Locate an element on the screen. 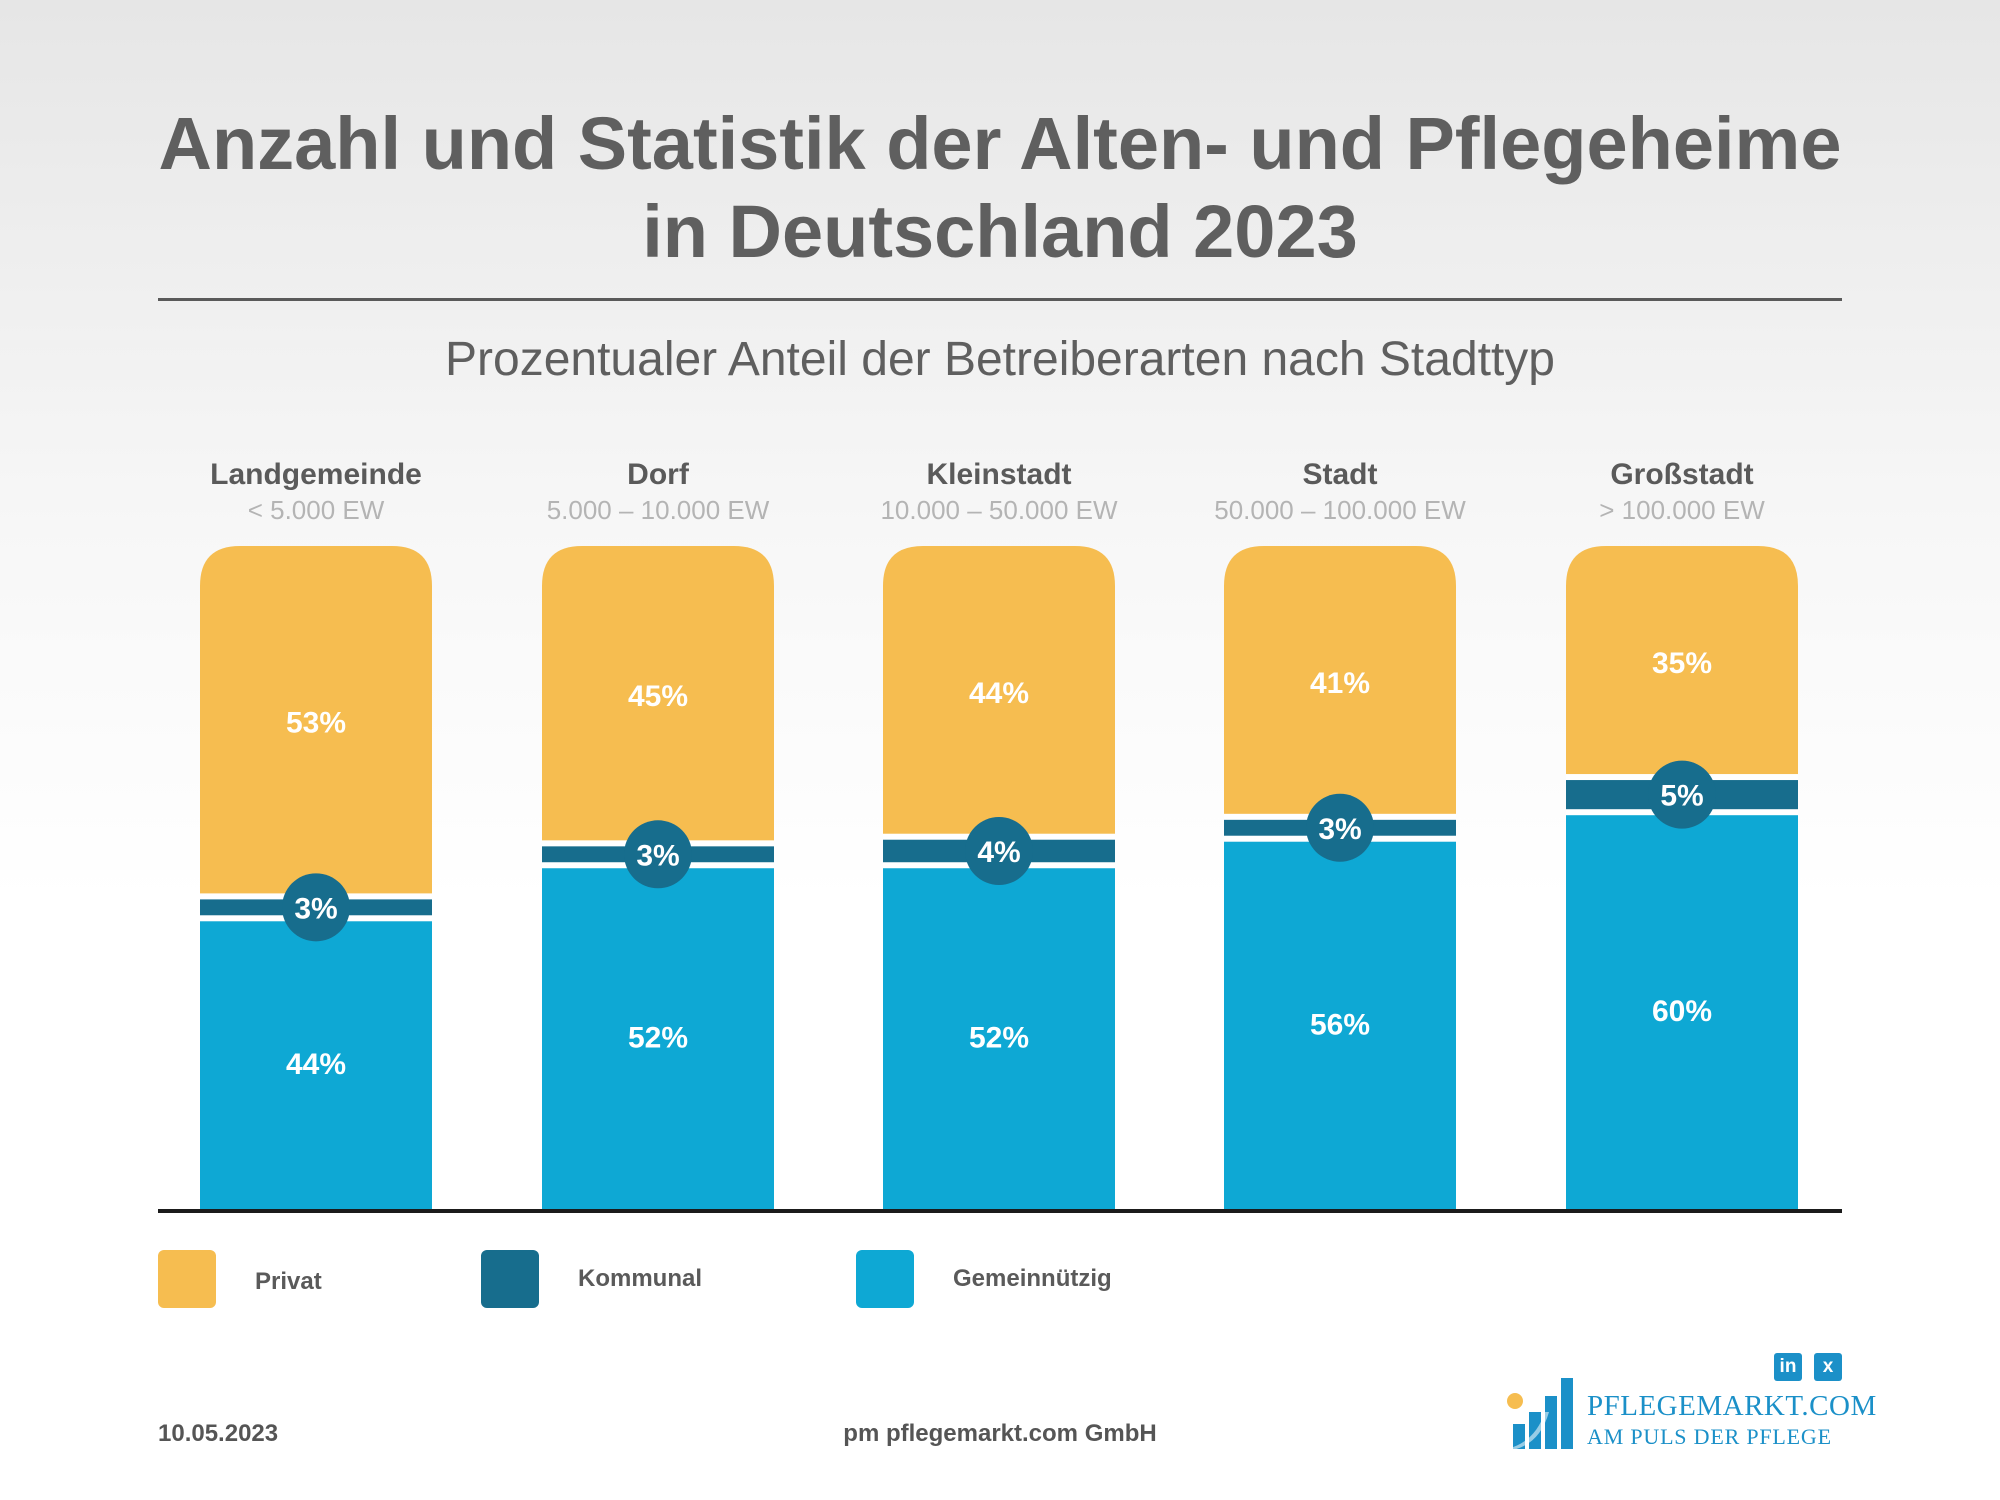  value-label-kommunal-cat-3: 3% is located at coordinates (1339, 829).